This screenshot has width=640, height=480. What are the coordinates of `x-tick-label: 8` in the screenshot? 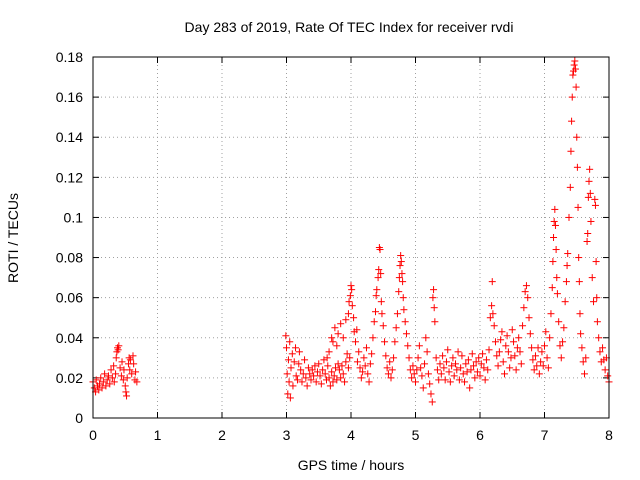 It's located at (609, 435).